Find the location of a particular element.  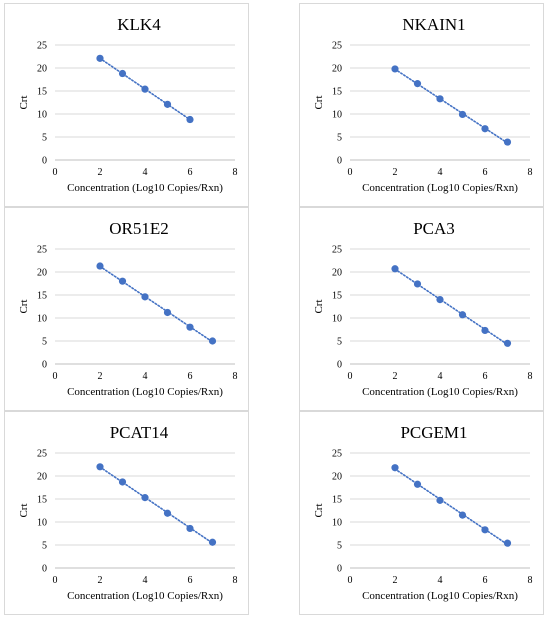

chart-5-x-tick-label: 8 is located at coordinates (530, 580).